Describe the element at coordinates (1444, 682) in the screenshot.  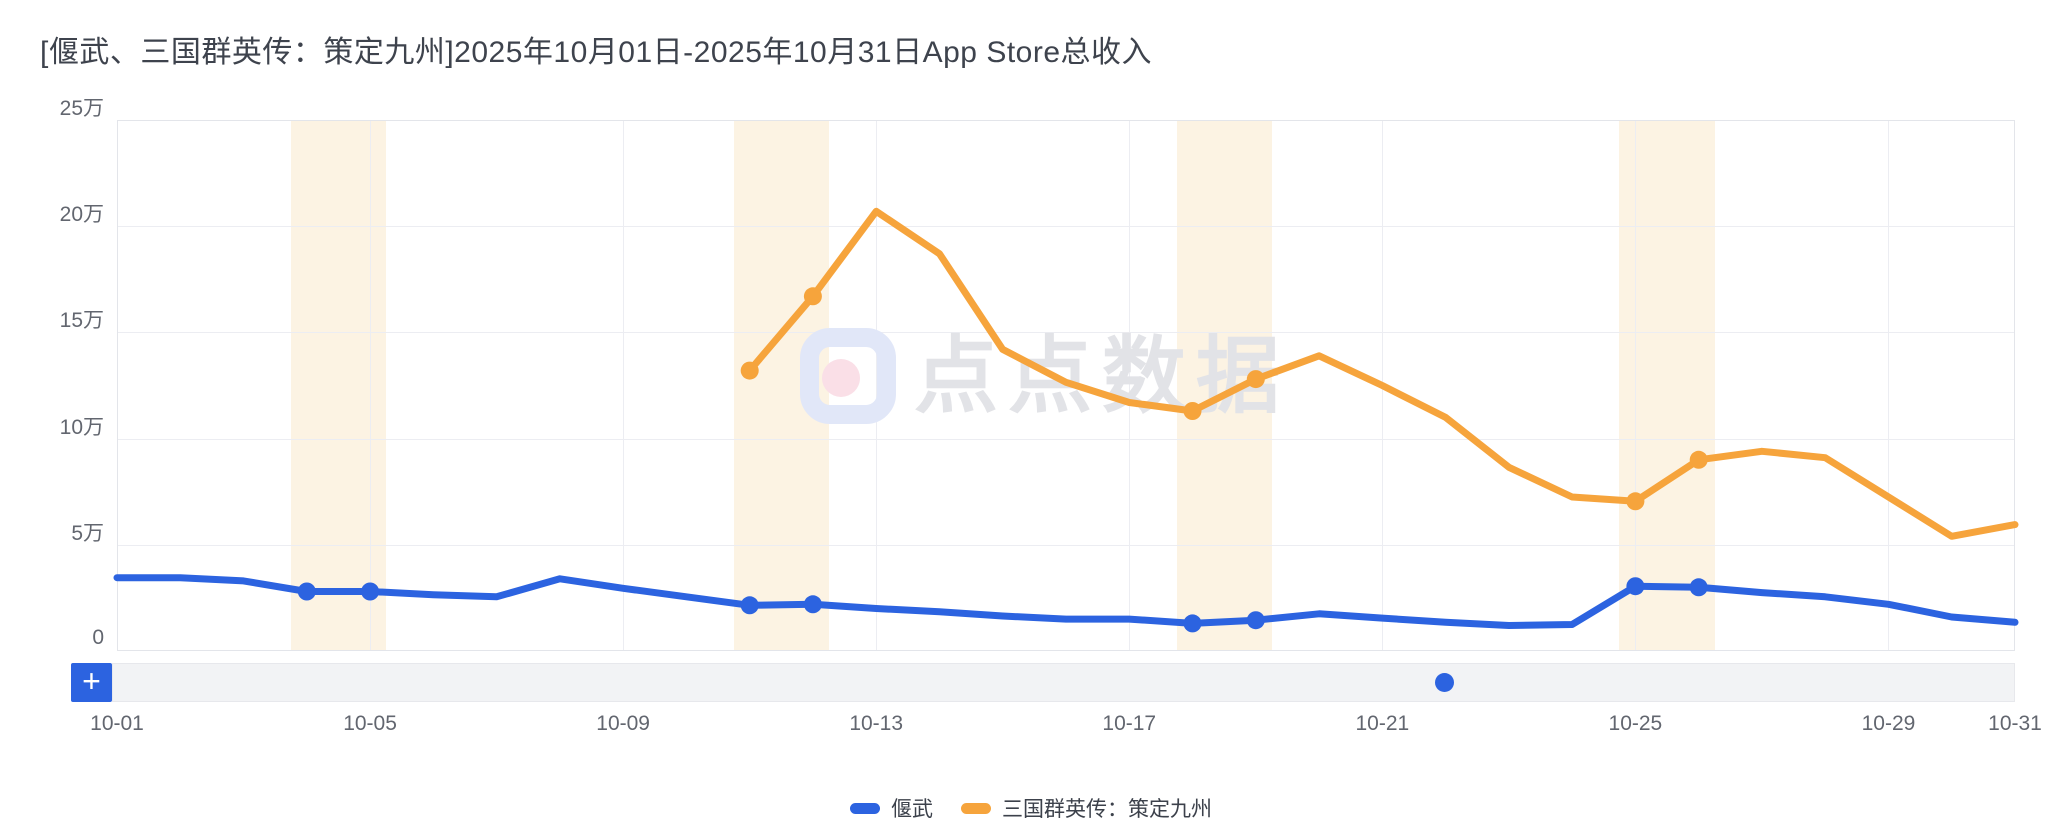
I see `datazoom-handle-dot` at that location.